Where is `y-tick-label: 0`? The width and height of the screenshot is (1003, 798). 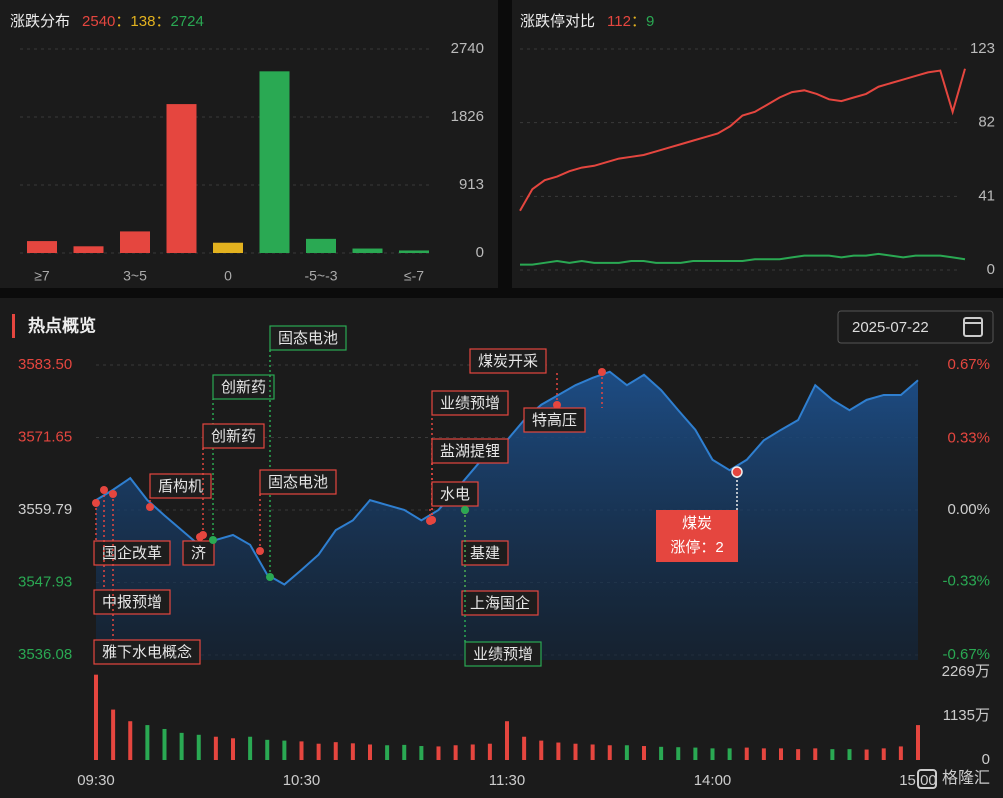
y-tick-label: 0 is located at coordinates (991, 269).